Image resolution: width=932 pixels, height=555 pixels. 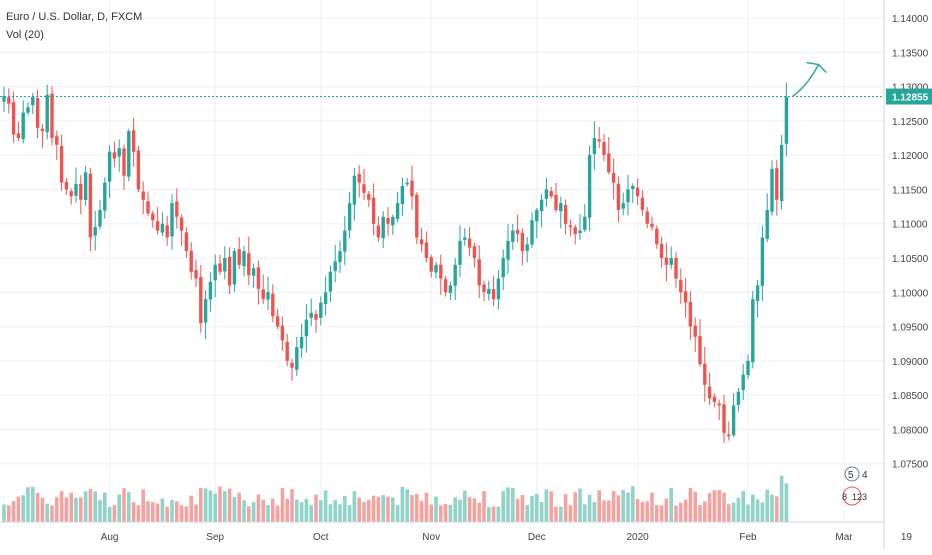 I want to click on time-tick-label: 2020, so click(x=637, y=537).